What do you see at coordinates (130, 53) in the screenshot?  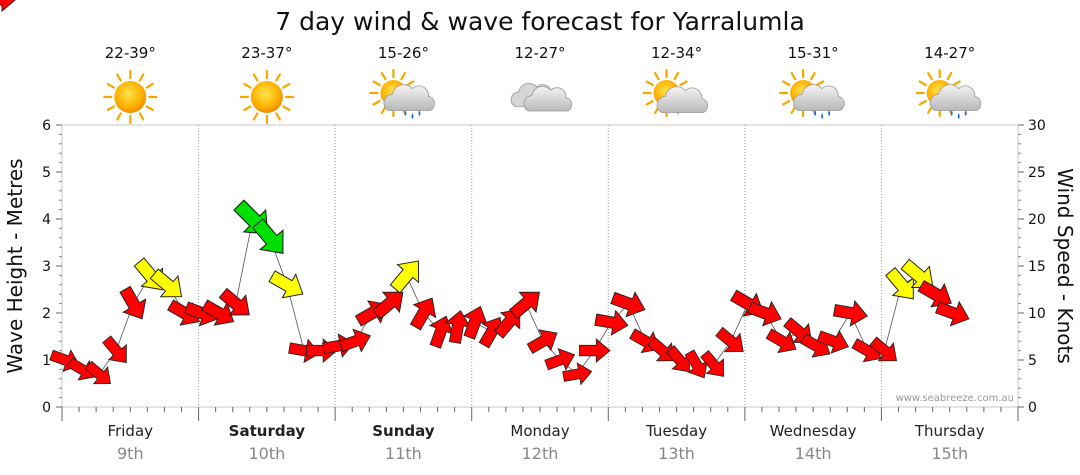 I see `temp-range-label: 22-39°` at bounding box center [130, 53].